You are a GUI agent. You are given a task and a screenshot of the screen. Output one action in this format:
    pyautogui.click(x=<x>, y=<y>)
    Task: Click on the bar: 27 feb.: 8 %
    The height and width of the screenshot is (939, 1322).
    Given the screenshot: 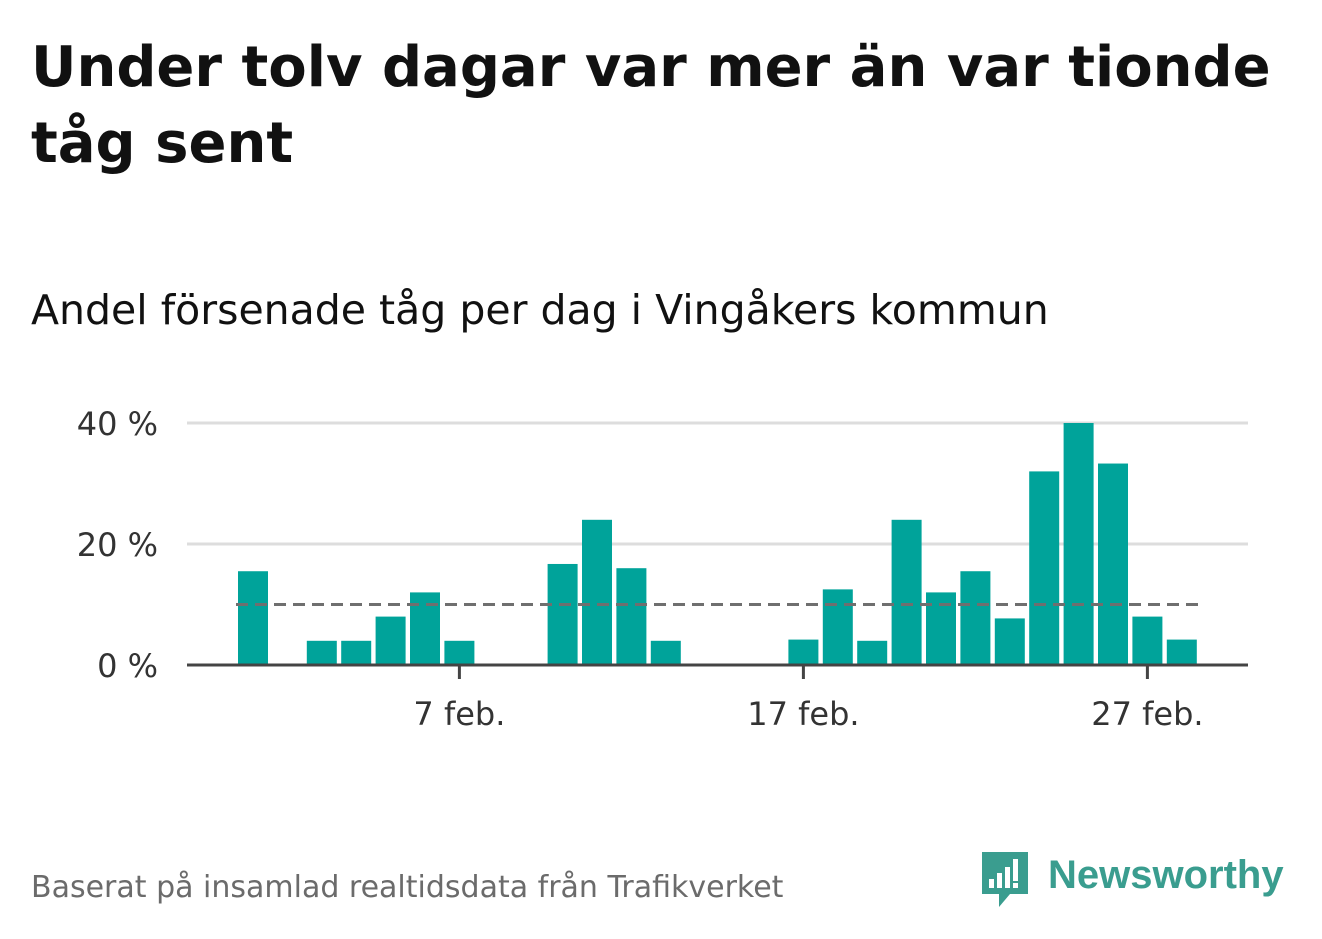 What is the action you would take?
    pyautogui.click(x=1147, y=640)
    